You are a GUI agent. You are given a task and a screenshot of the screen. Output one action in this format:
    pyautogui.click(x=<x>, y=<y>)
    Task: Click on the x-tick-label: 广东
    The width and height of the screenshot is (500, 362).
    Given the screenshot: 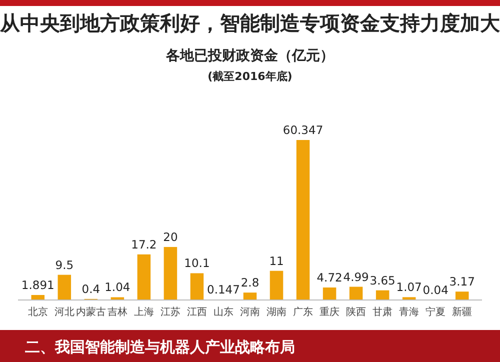 What is the action you would take?
    pyautogui.click(x=303, y=312)
    